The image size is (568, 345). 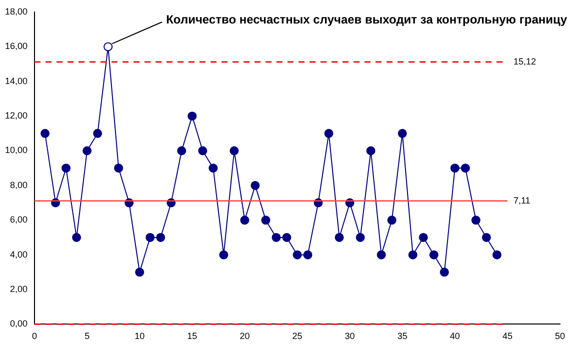 What do you see at coordinates (367, 19) in the screenshot?
I see `annotation: Количество несчастных случаев выходит за контрольную границу` at bounding box center [367, 19].